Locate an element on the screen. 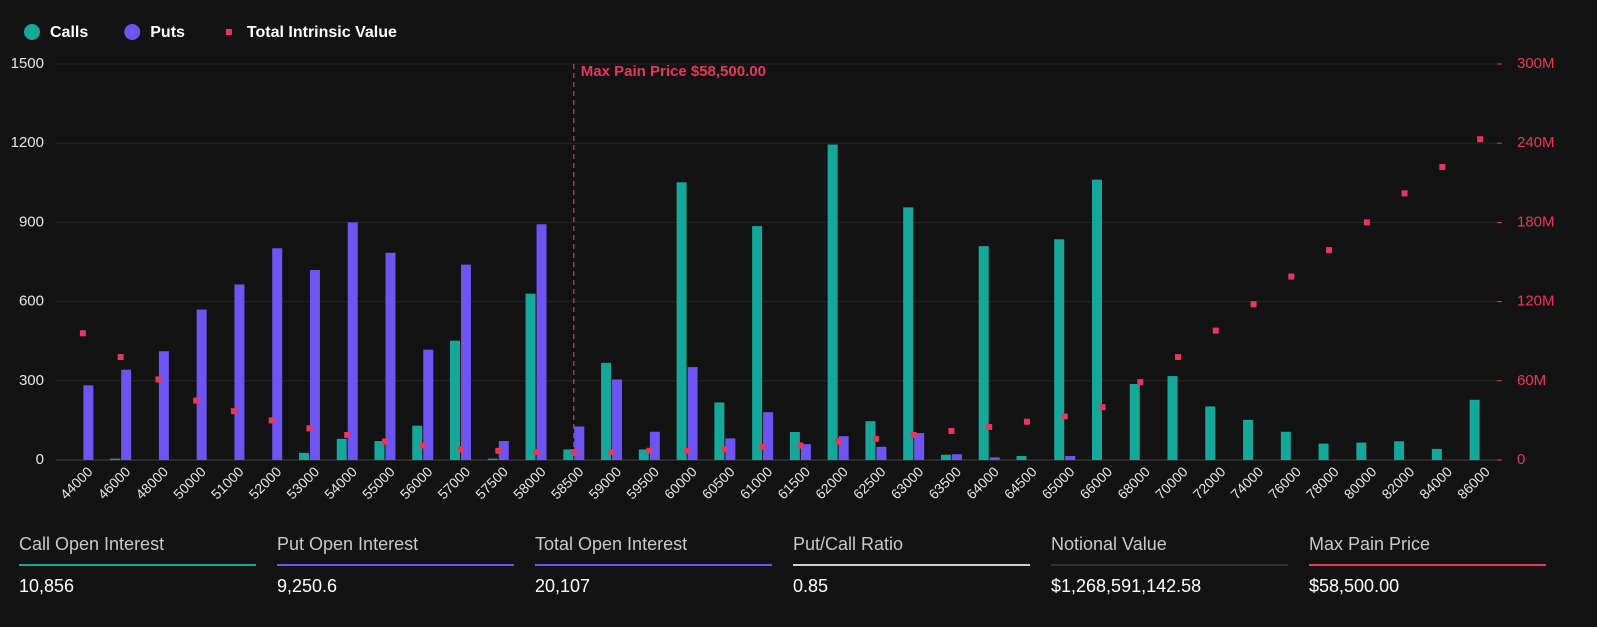 The image size is (1597, 627). stat-label: Put/Call Ratio is located at coordinates (848, 544).